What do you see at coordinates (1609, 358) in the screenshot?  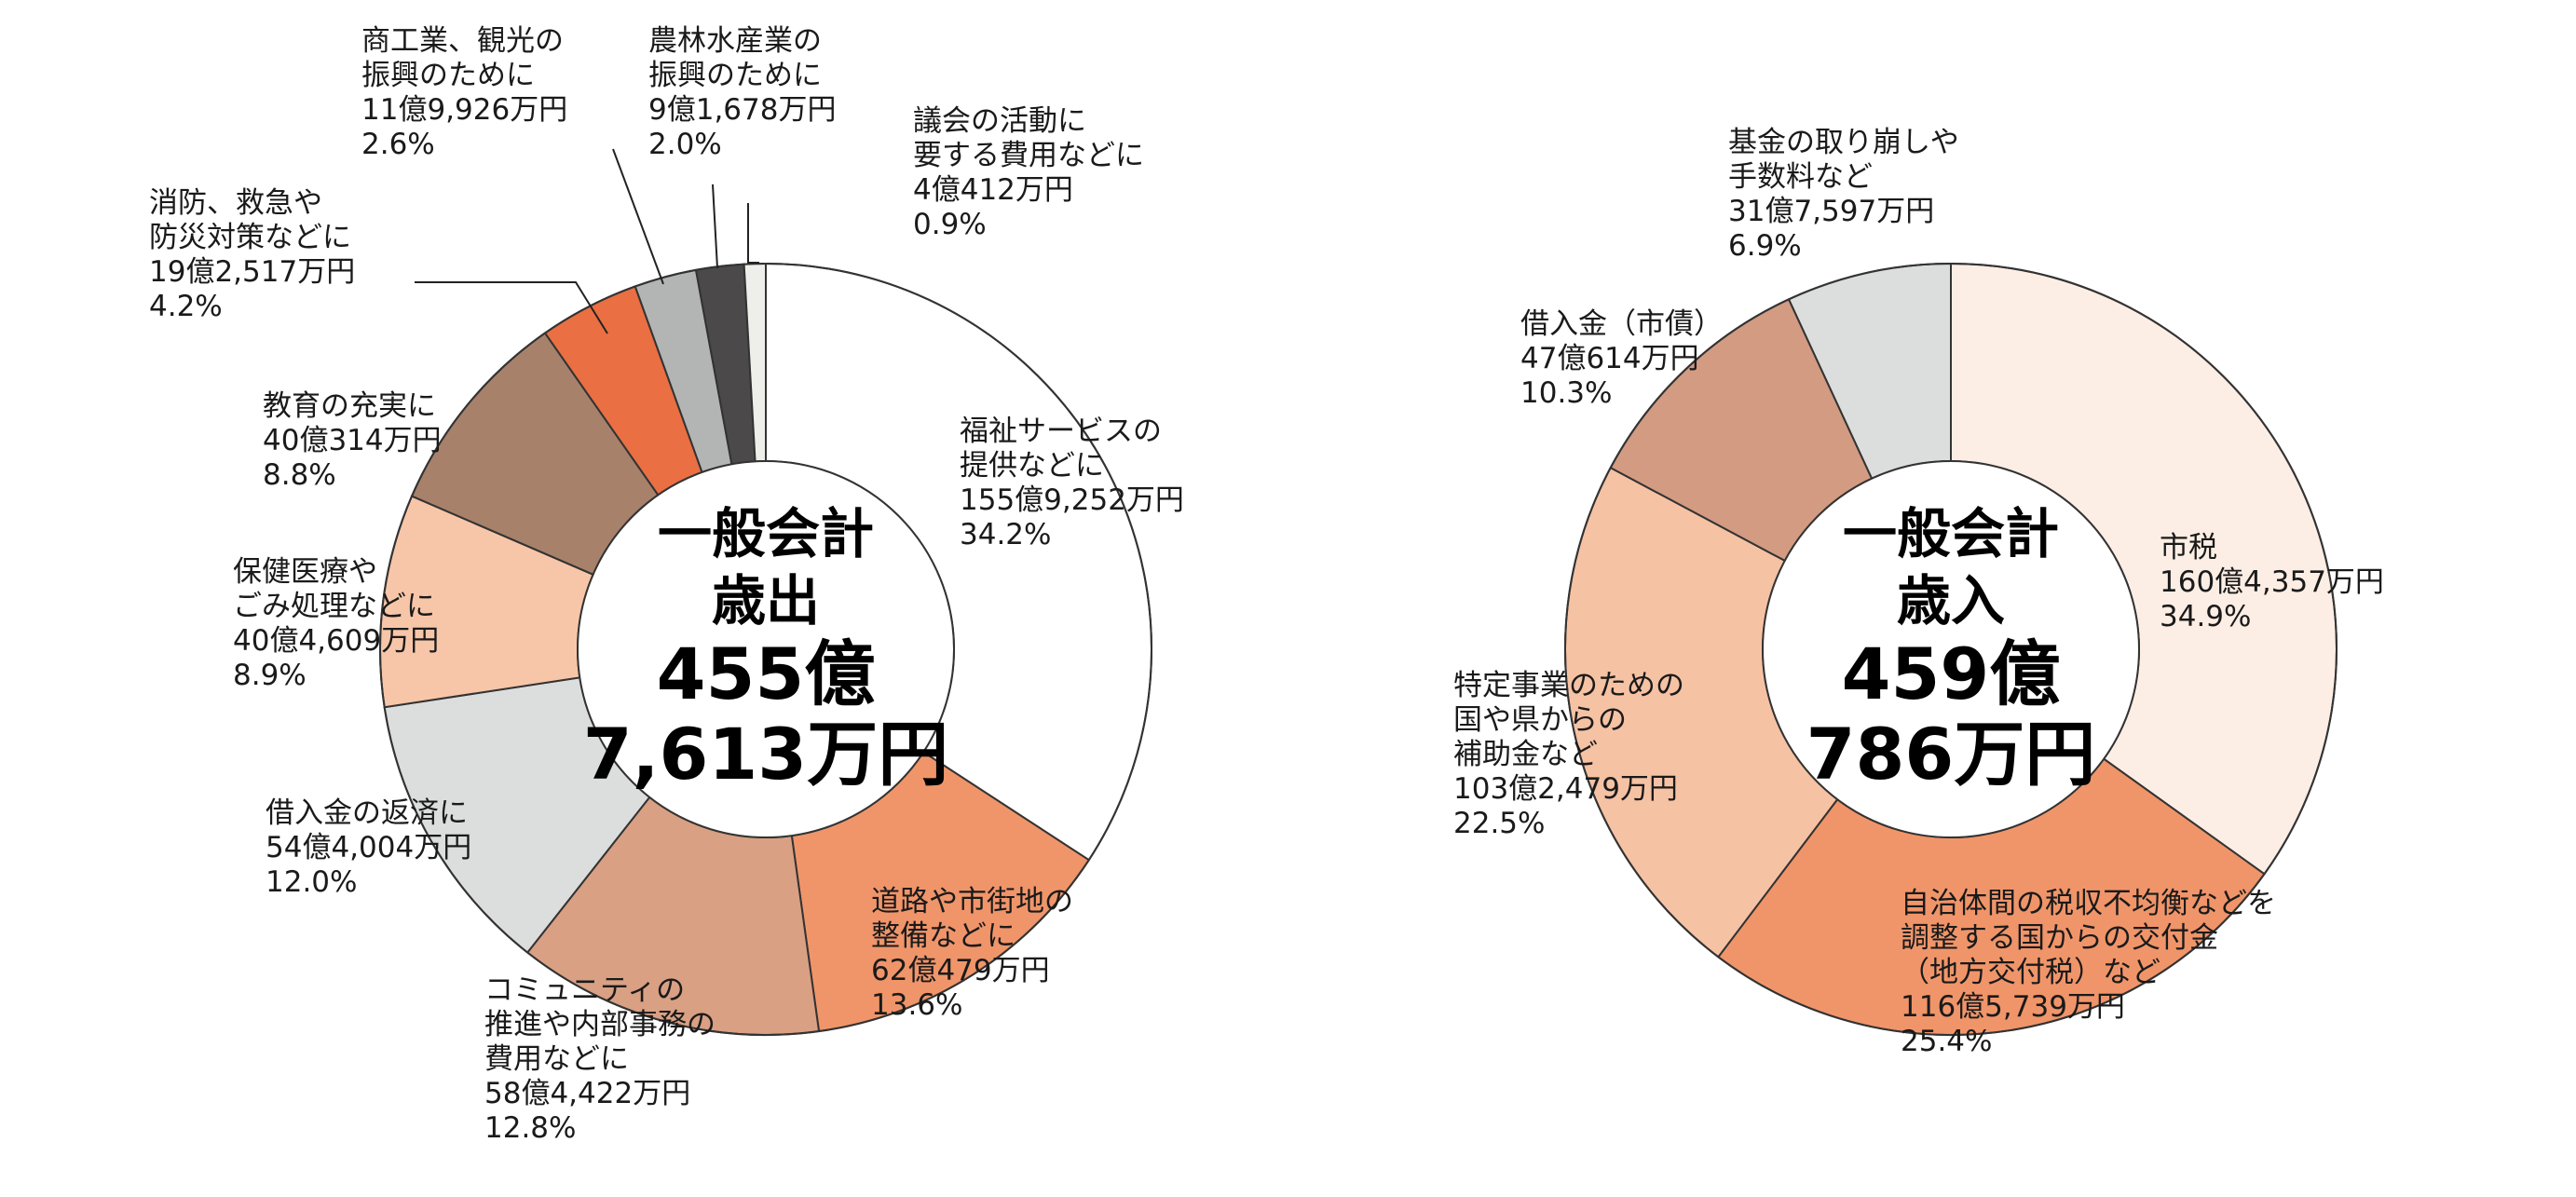 I see `label-amount: 47億614万円` at bounding box center [1609, 358].